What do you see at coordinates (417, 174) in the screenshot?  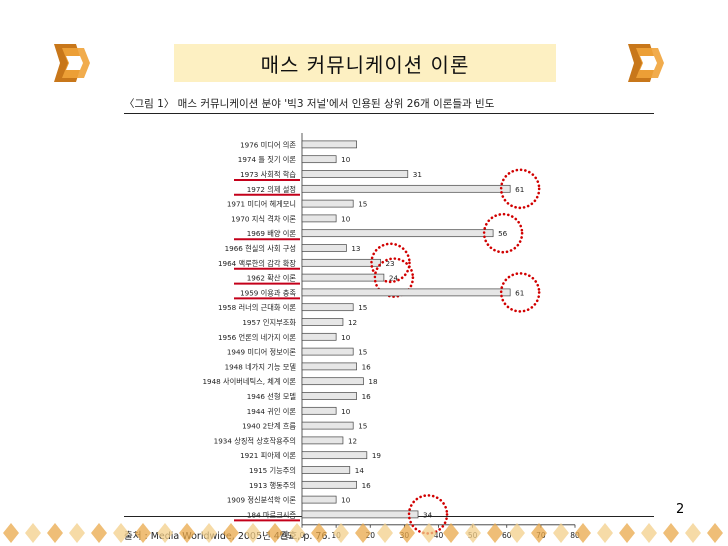 I see `bar-value-label: 31` at bounding box center [417, 174].